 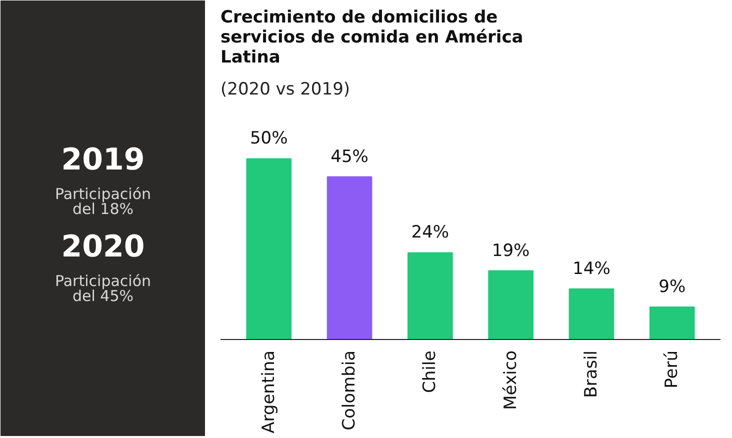 What do you see at coordinates (511, 250) in the screenshot?
I see `data-label: 19%` at bounding box center [511, 250].